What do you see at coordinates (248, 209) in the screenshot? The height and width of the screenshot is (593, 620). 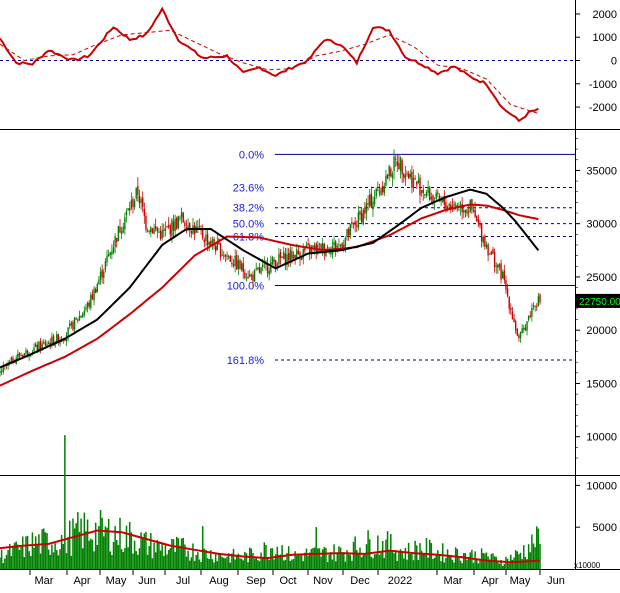 I see `fib-level-label: 38.2%` at bounding box center [248, 209].